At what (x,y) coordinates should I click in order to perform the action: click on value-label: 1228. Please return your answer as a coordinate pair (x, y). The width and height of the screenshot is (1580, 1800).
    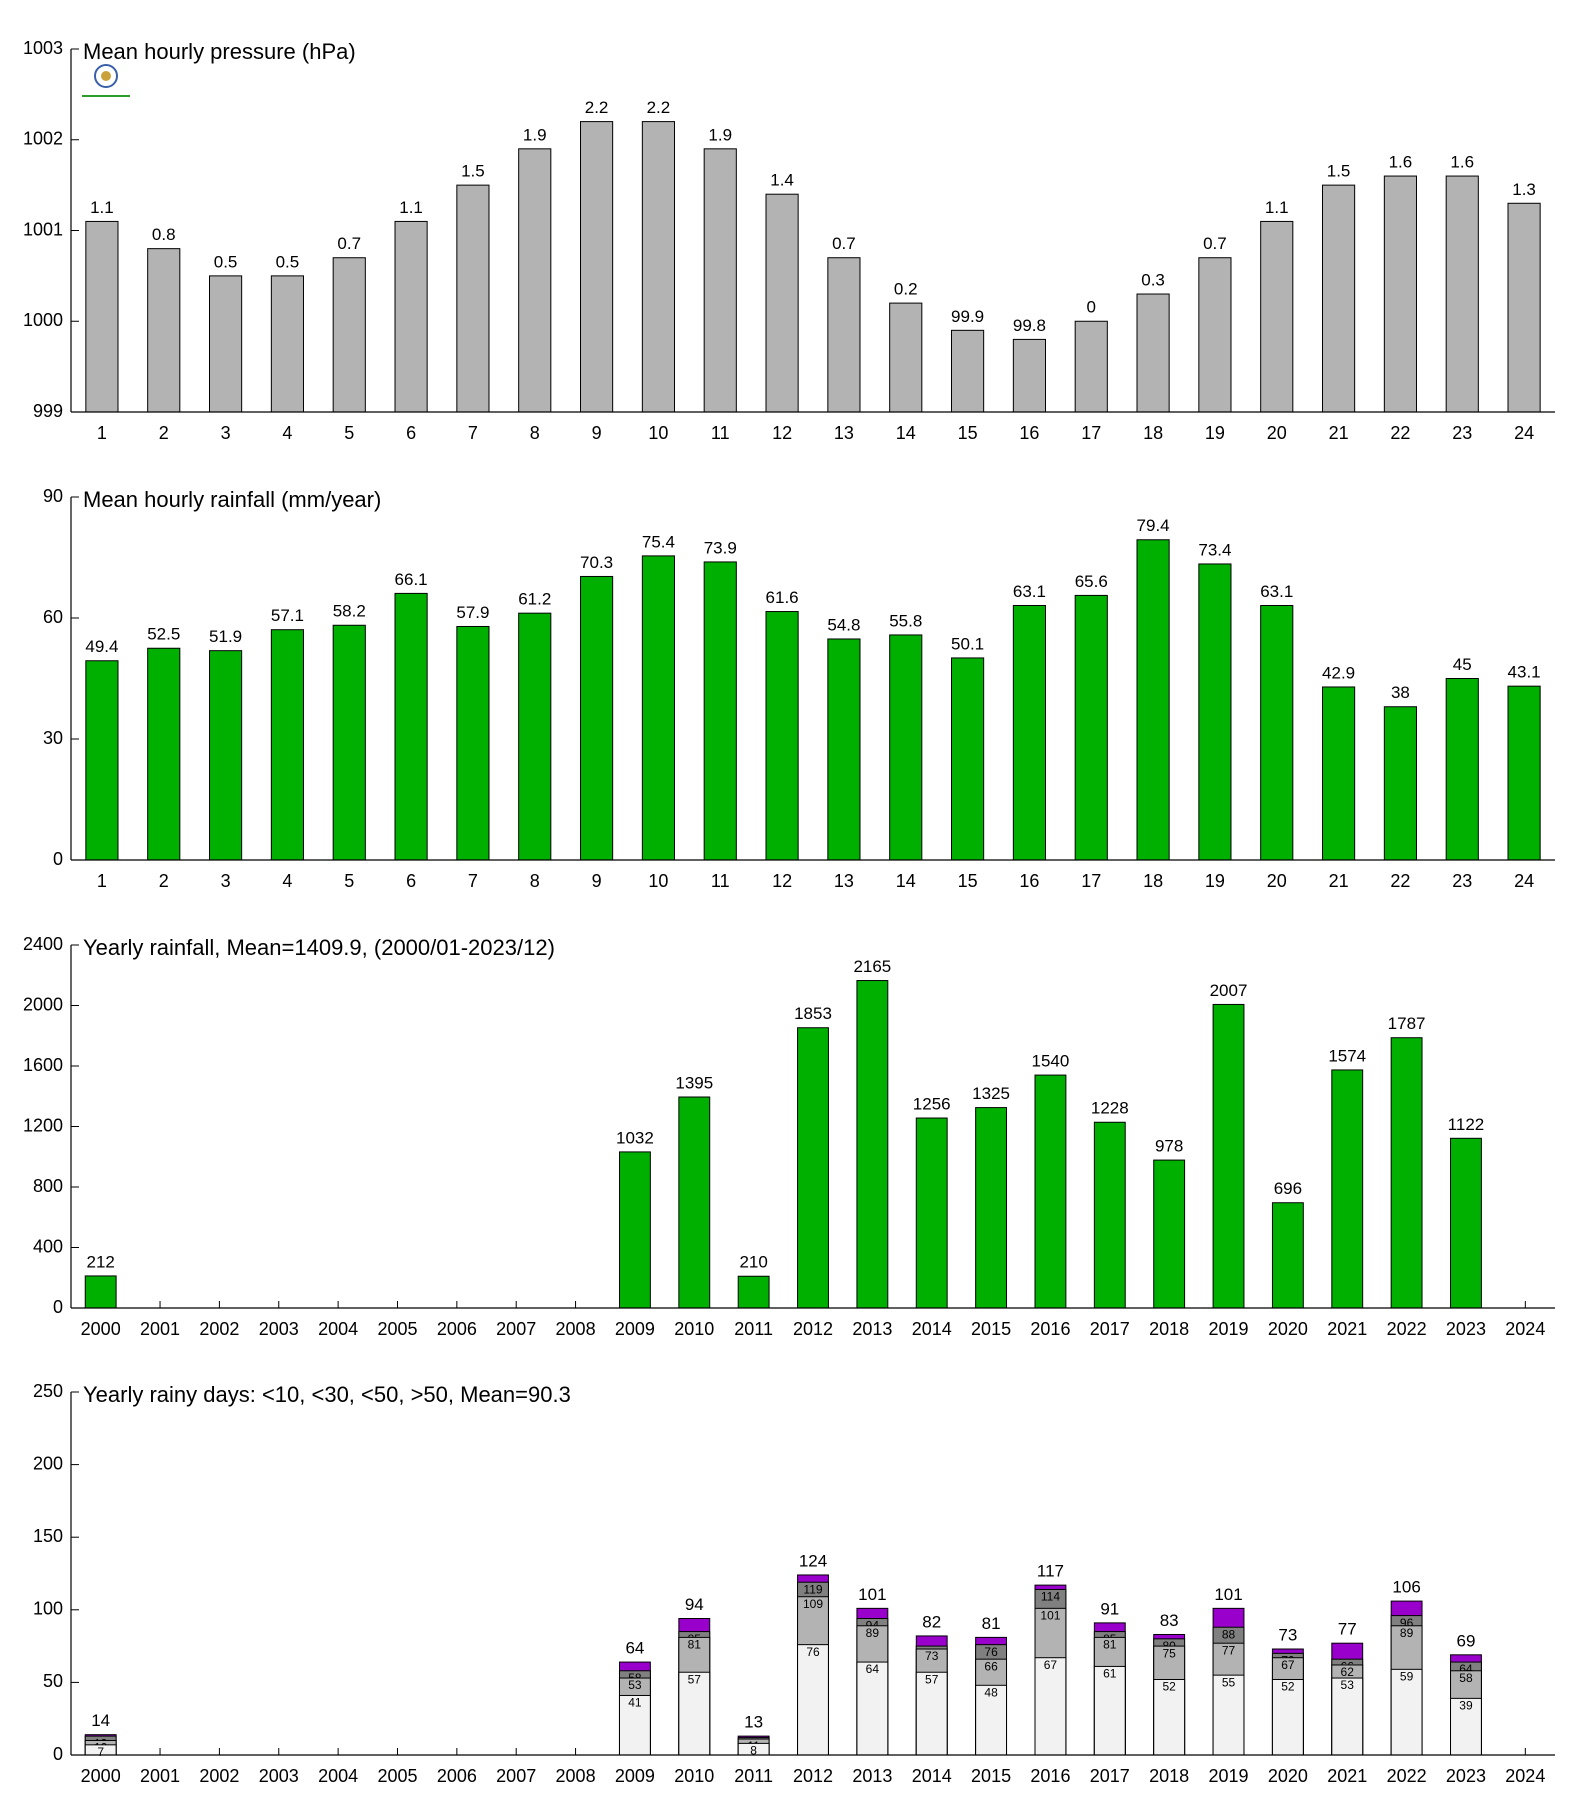
    Looking at the image, I should click on (1110, 1108).